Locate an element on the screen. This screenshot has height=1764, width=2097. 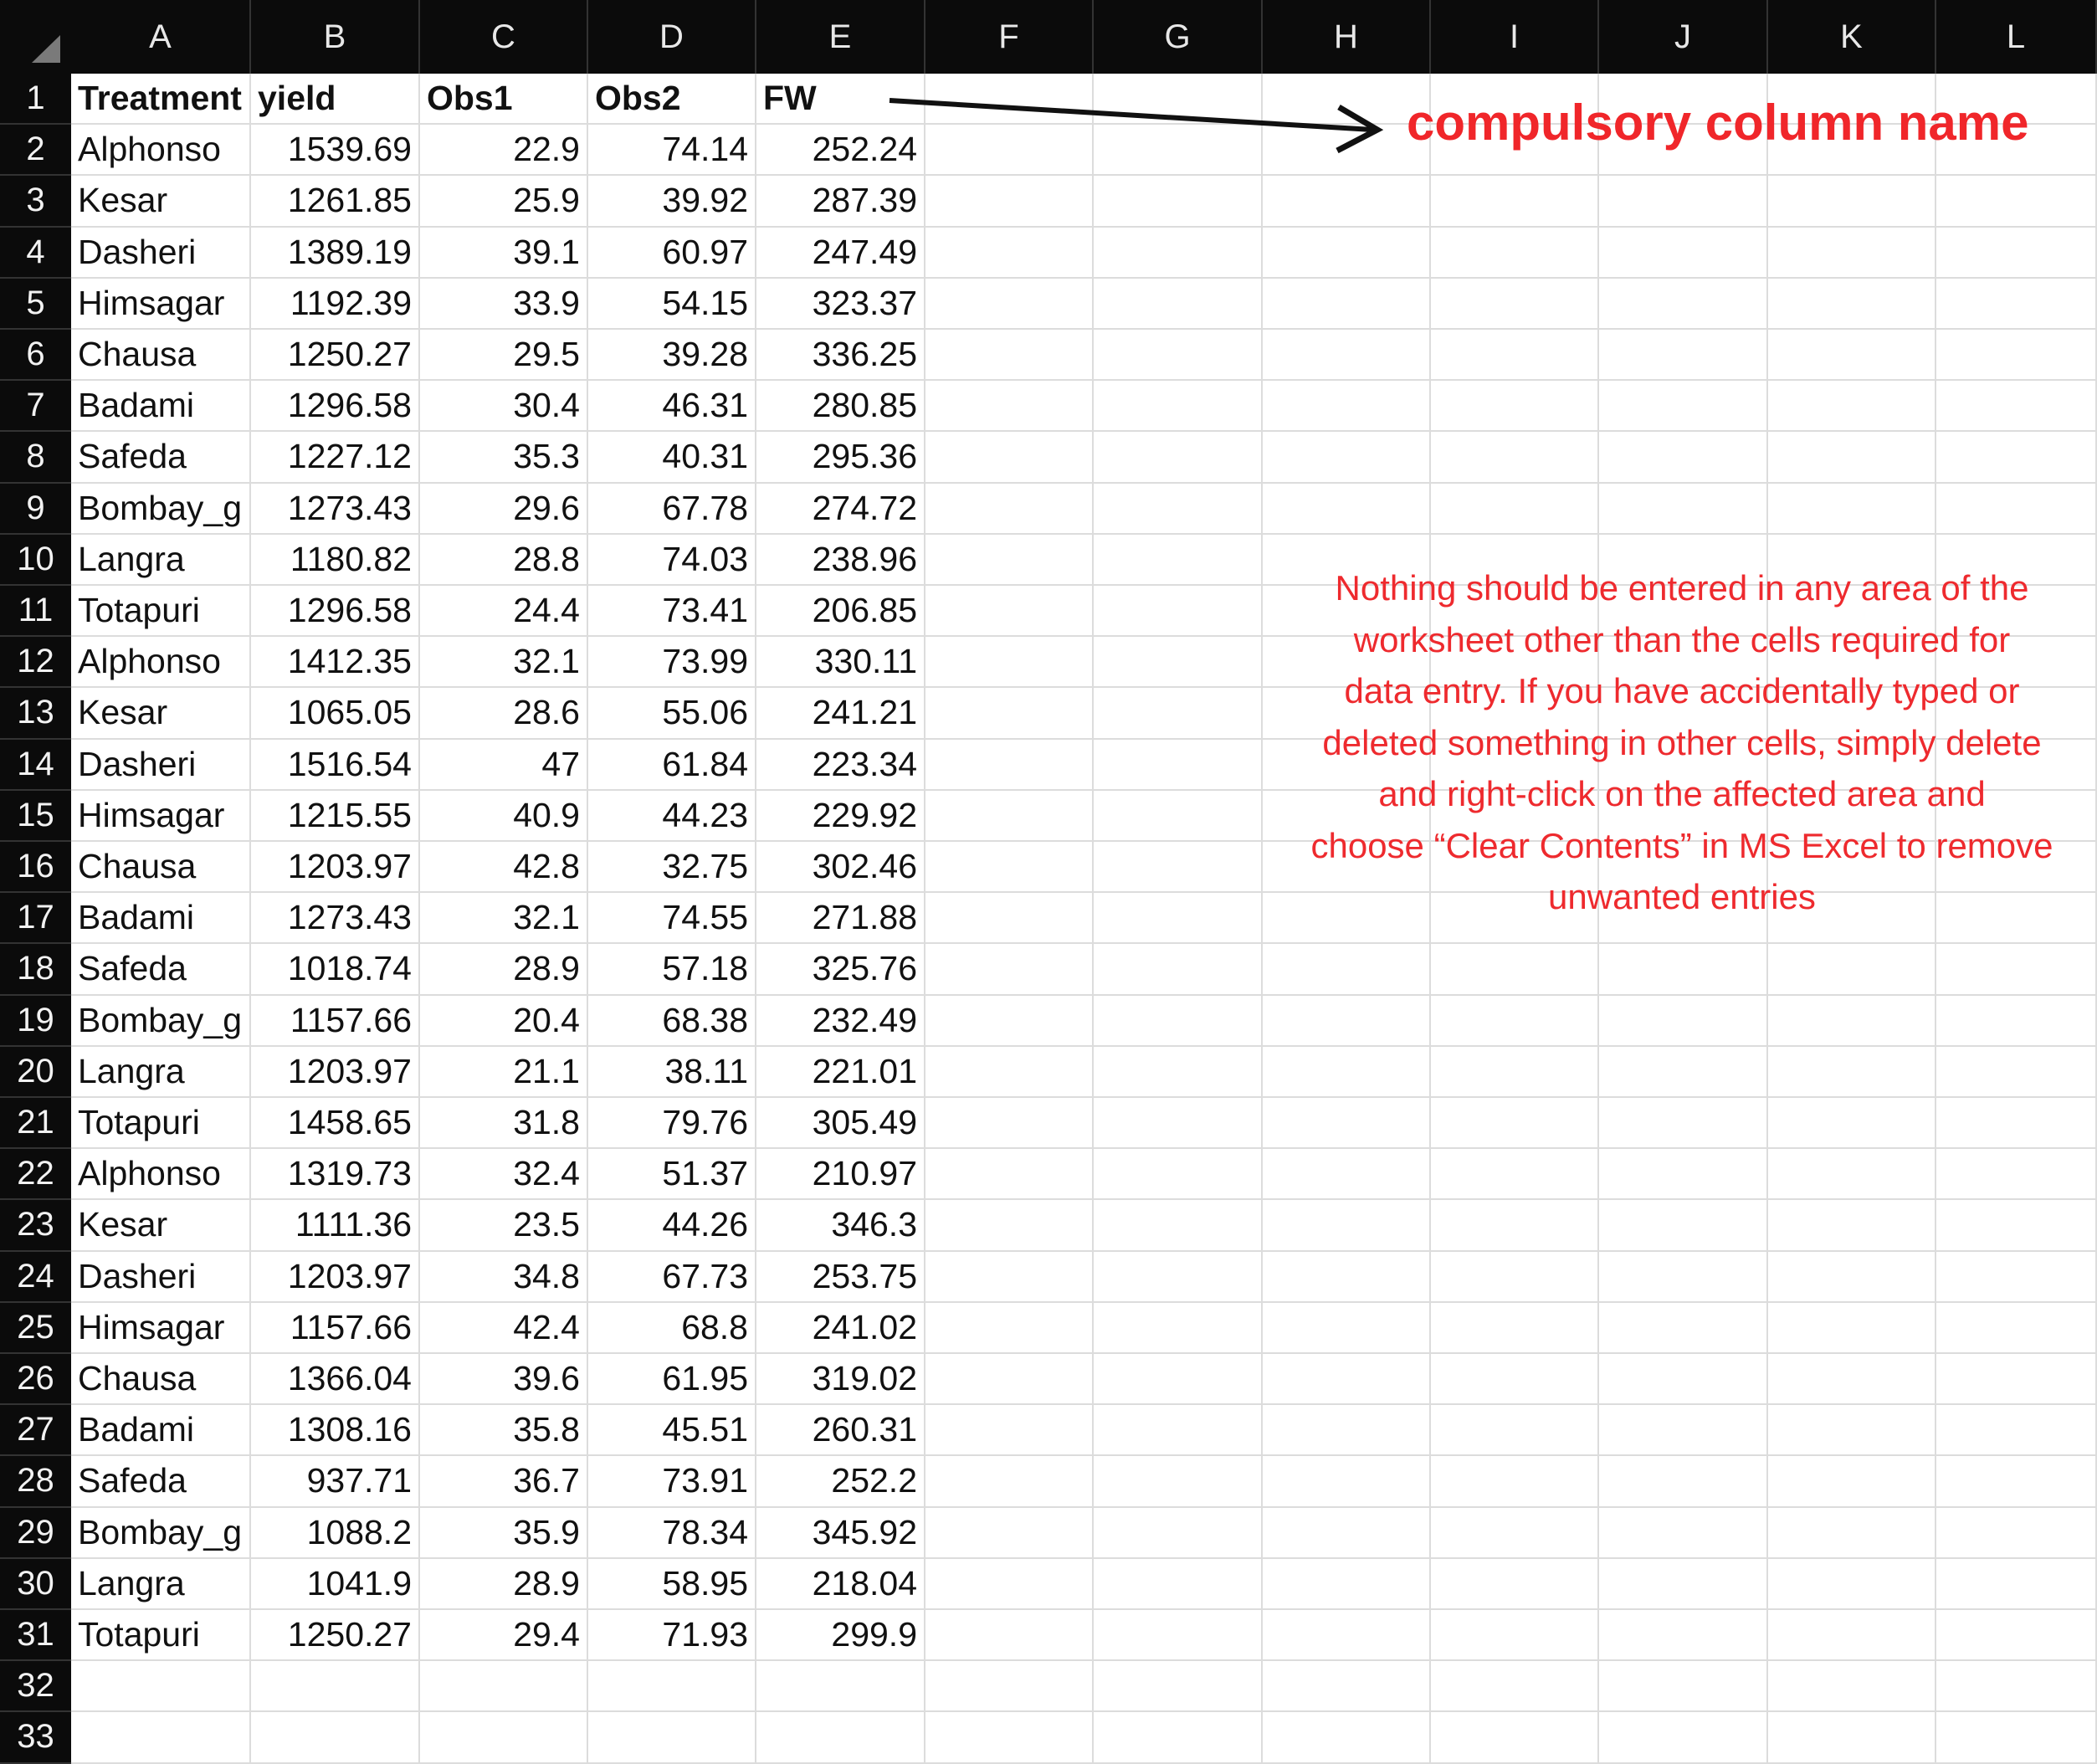
cell-C3: 25.9 is located at coordinates (504, 202).